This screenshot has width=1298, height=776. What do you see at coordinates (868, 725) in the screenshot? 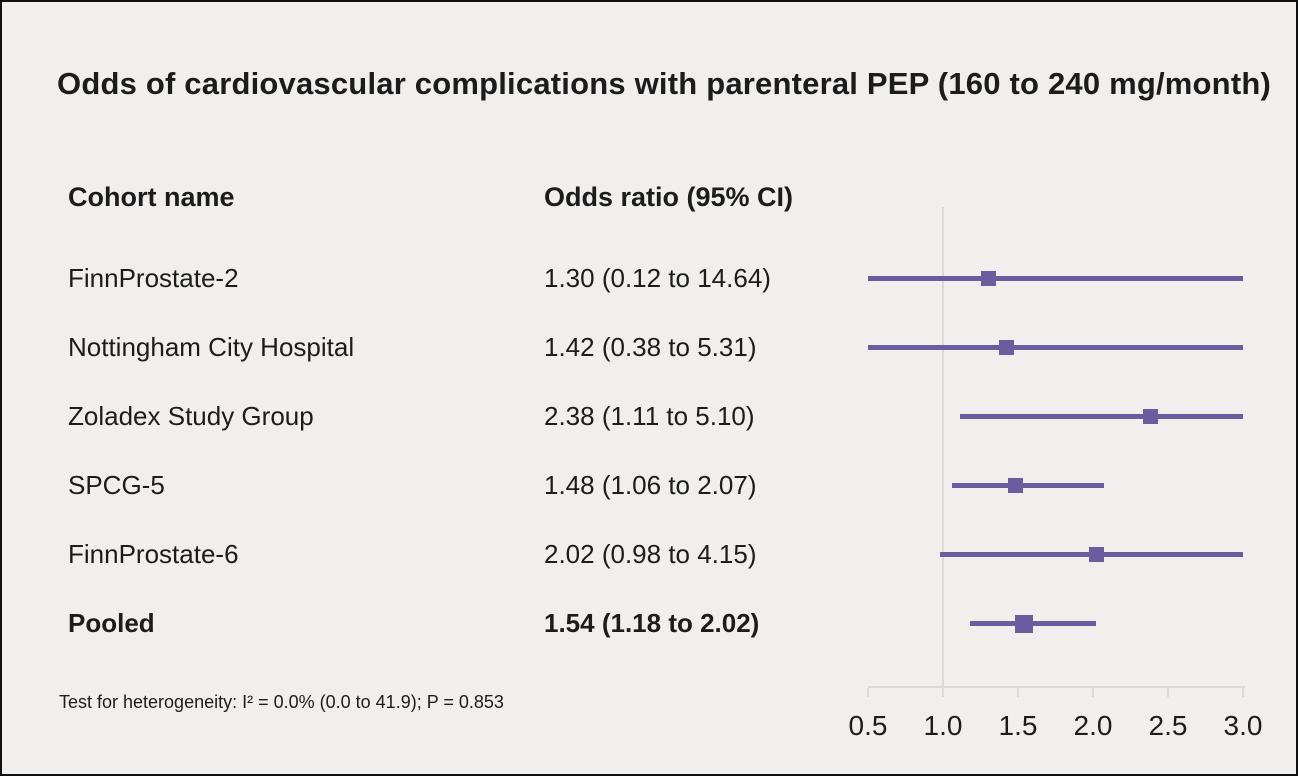
I see `x-axis-tick-label: 0.5` at bounding box center [868, 725].